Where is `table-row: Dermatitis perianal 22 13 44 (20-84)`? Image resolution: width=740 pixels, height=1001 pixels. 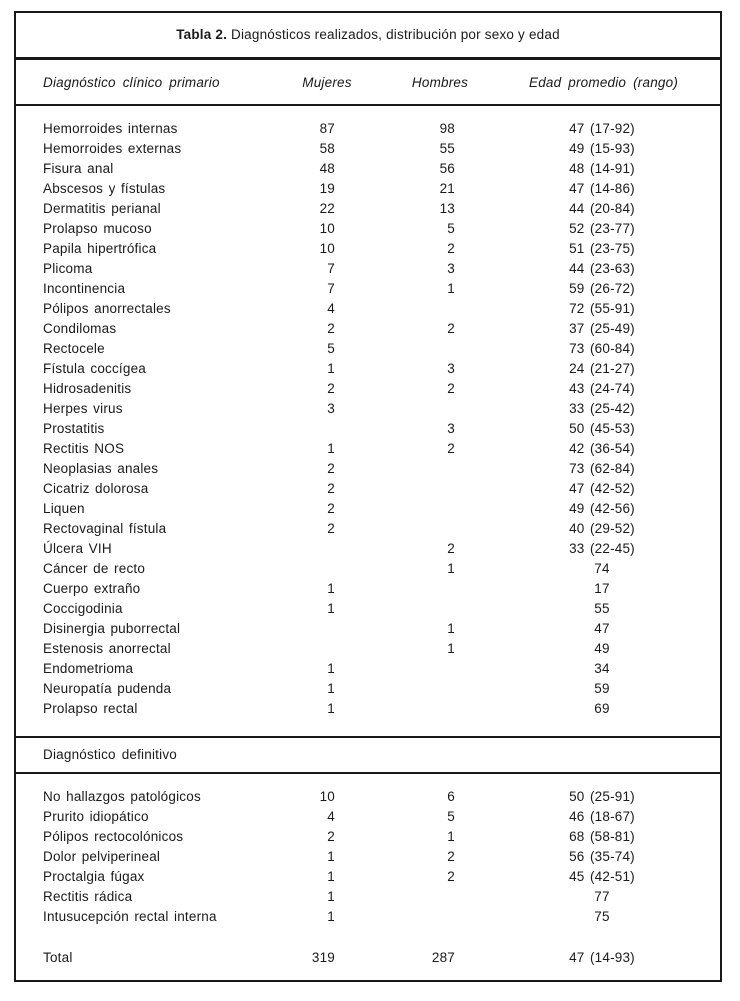
table-row: Dermatitis perianal 22 13 44 (20-84) is located at coordinates (368, 208).